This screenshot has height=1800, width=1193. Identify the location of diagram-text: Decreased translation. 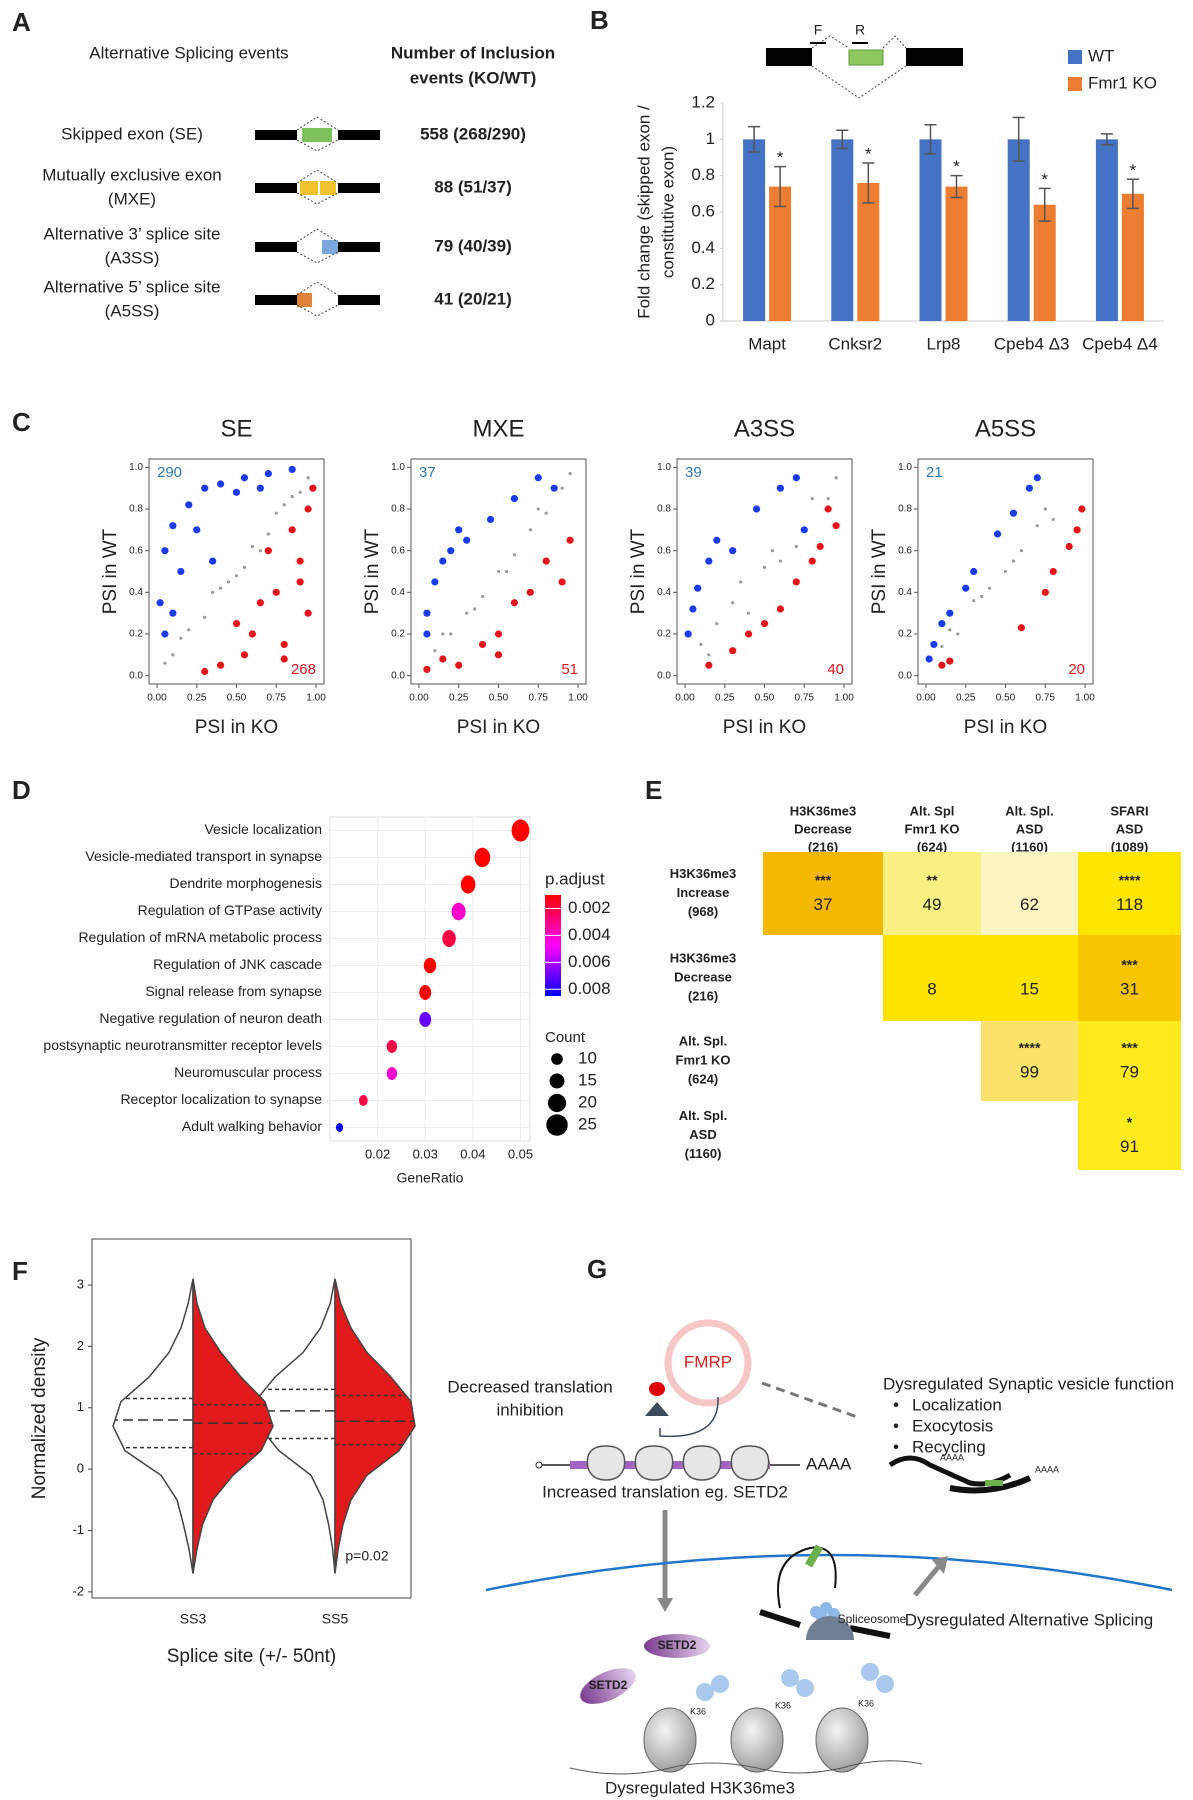
(529, 1386).